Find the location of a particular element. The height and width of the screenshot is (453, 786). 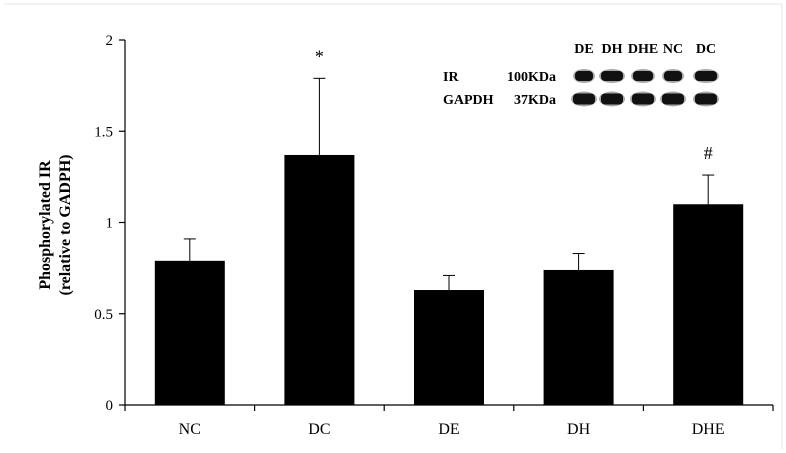

blot-lane-labels: DE DH DHE NC DC is located at coordinates (645, 49).